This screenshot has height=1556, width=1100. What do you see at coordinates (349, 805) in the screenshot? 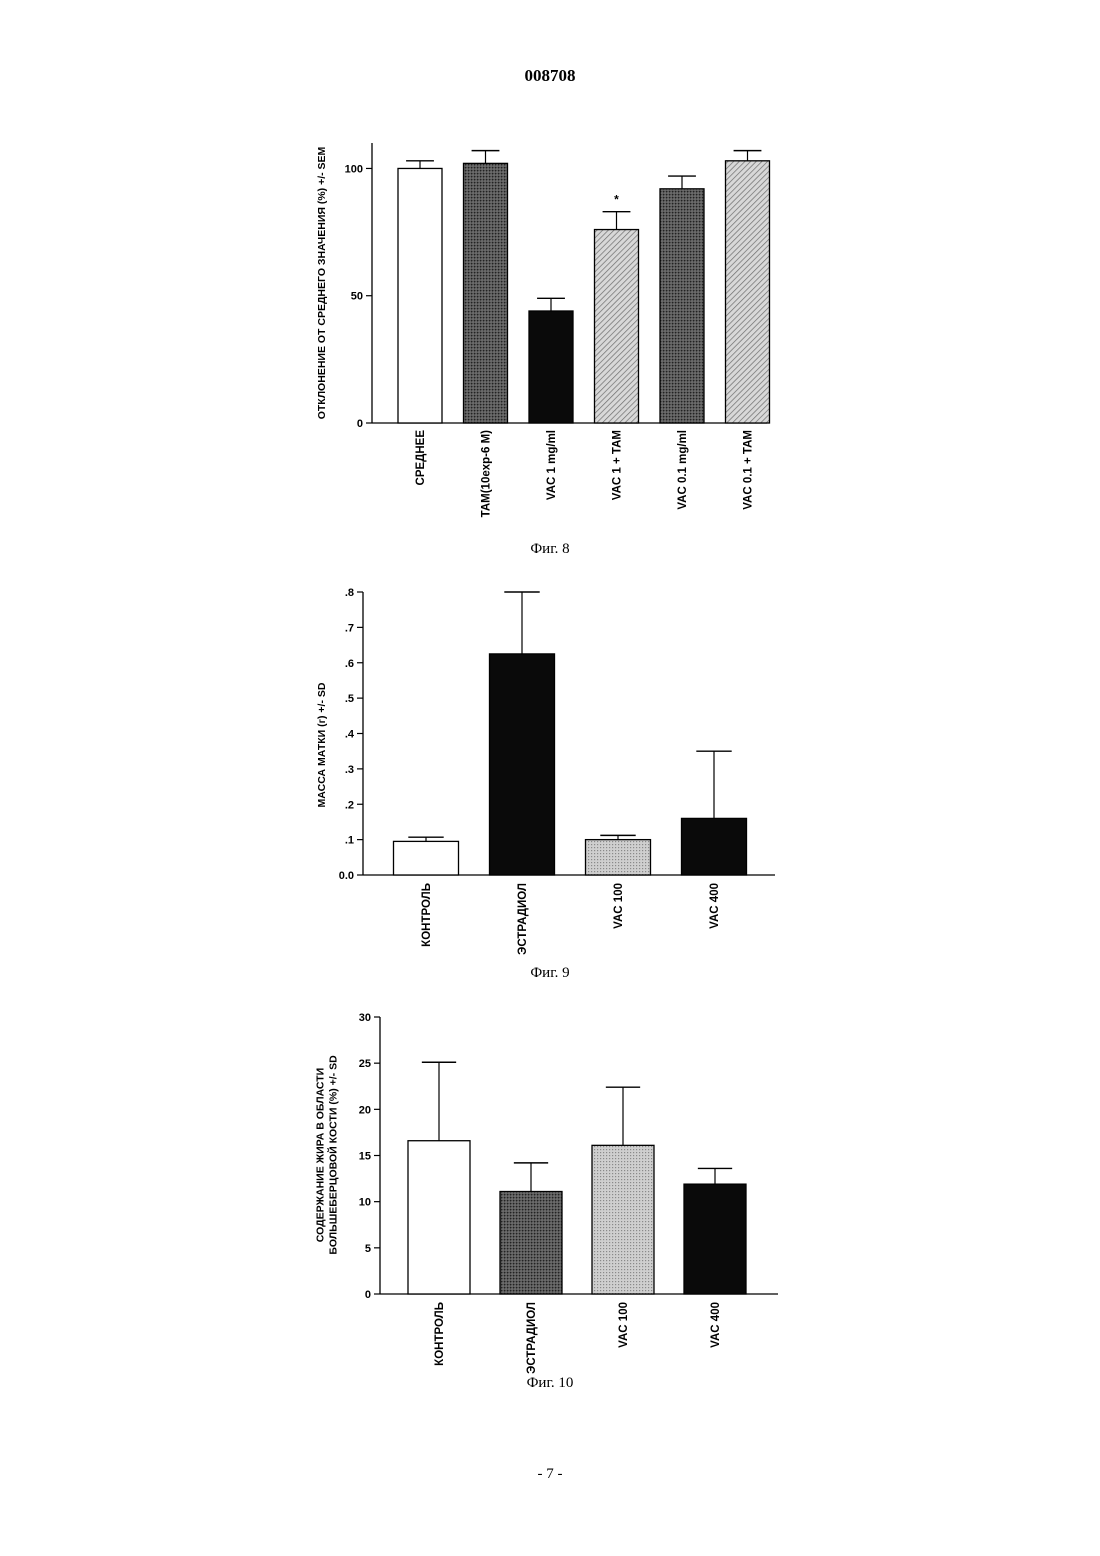
I see `y-tick-label: .2` at bounding box center [349, 805].